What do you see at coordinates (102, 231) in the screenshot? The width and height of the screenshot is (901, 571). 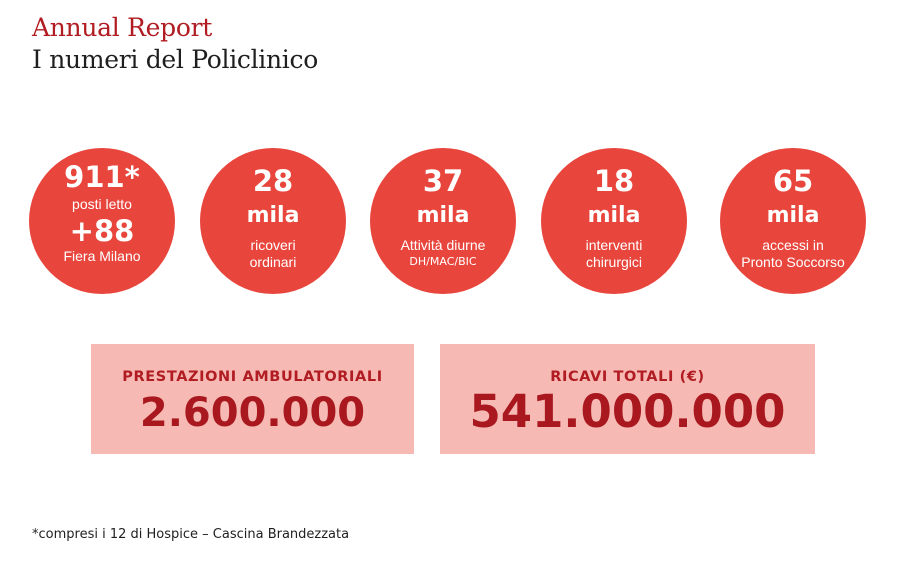 I see `beds-extra-value: +88` at bounding box center [102, 231].